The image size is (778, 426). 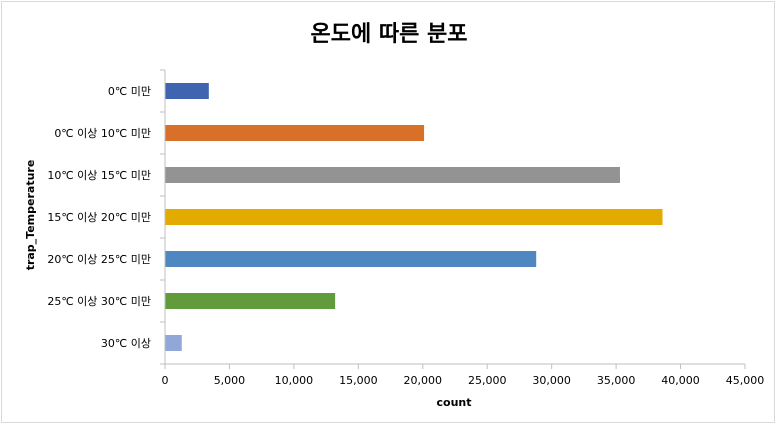 I want to click on category-label: 30℃ 이상, so click(x=126, y=343).